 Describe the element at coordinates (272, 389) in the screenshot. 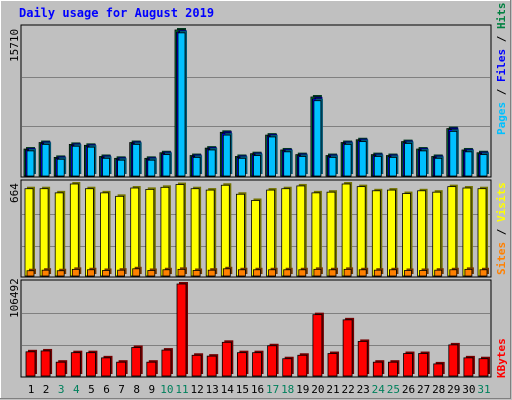

I see `x-tick-label-day-17: 17` at that location.